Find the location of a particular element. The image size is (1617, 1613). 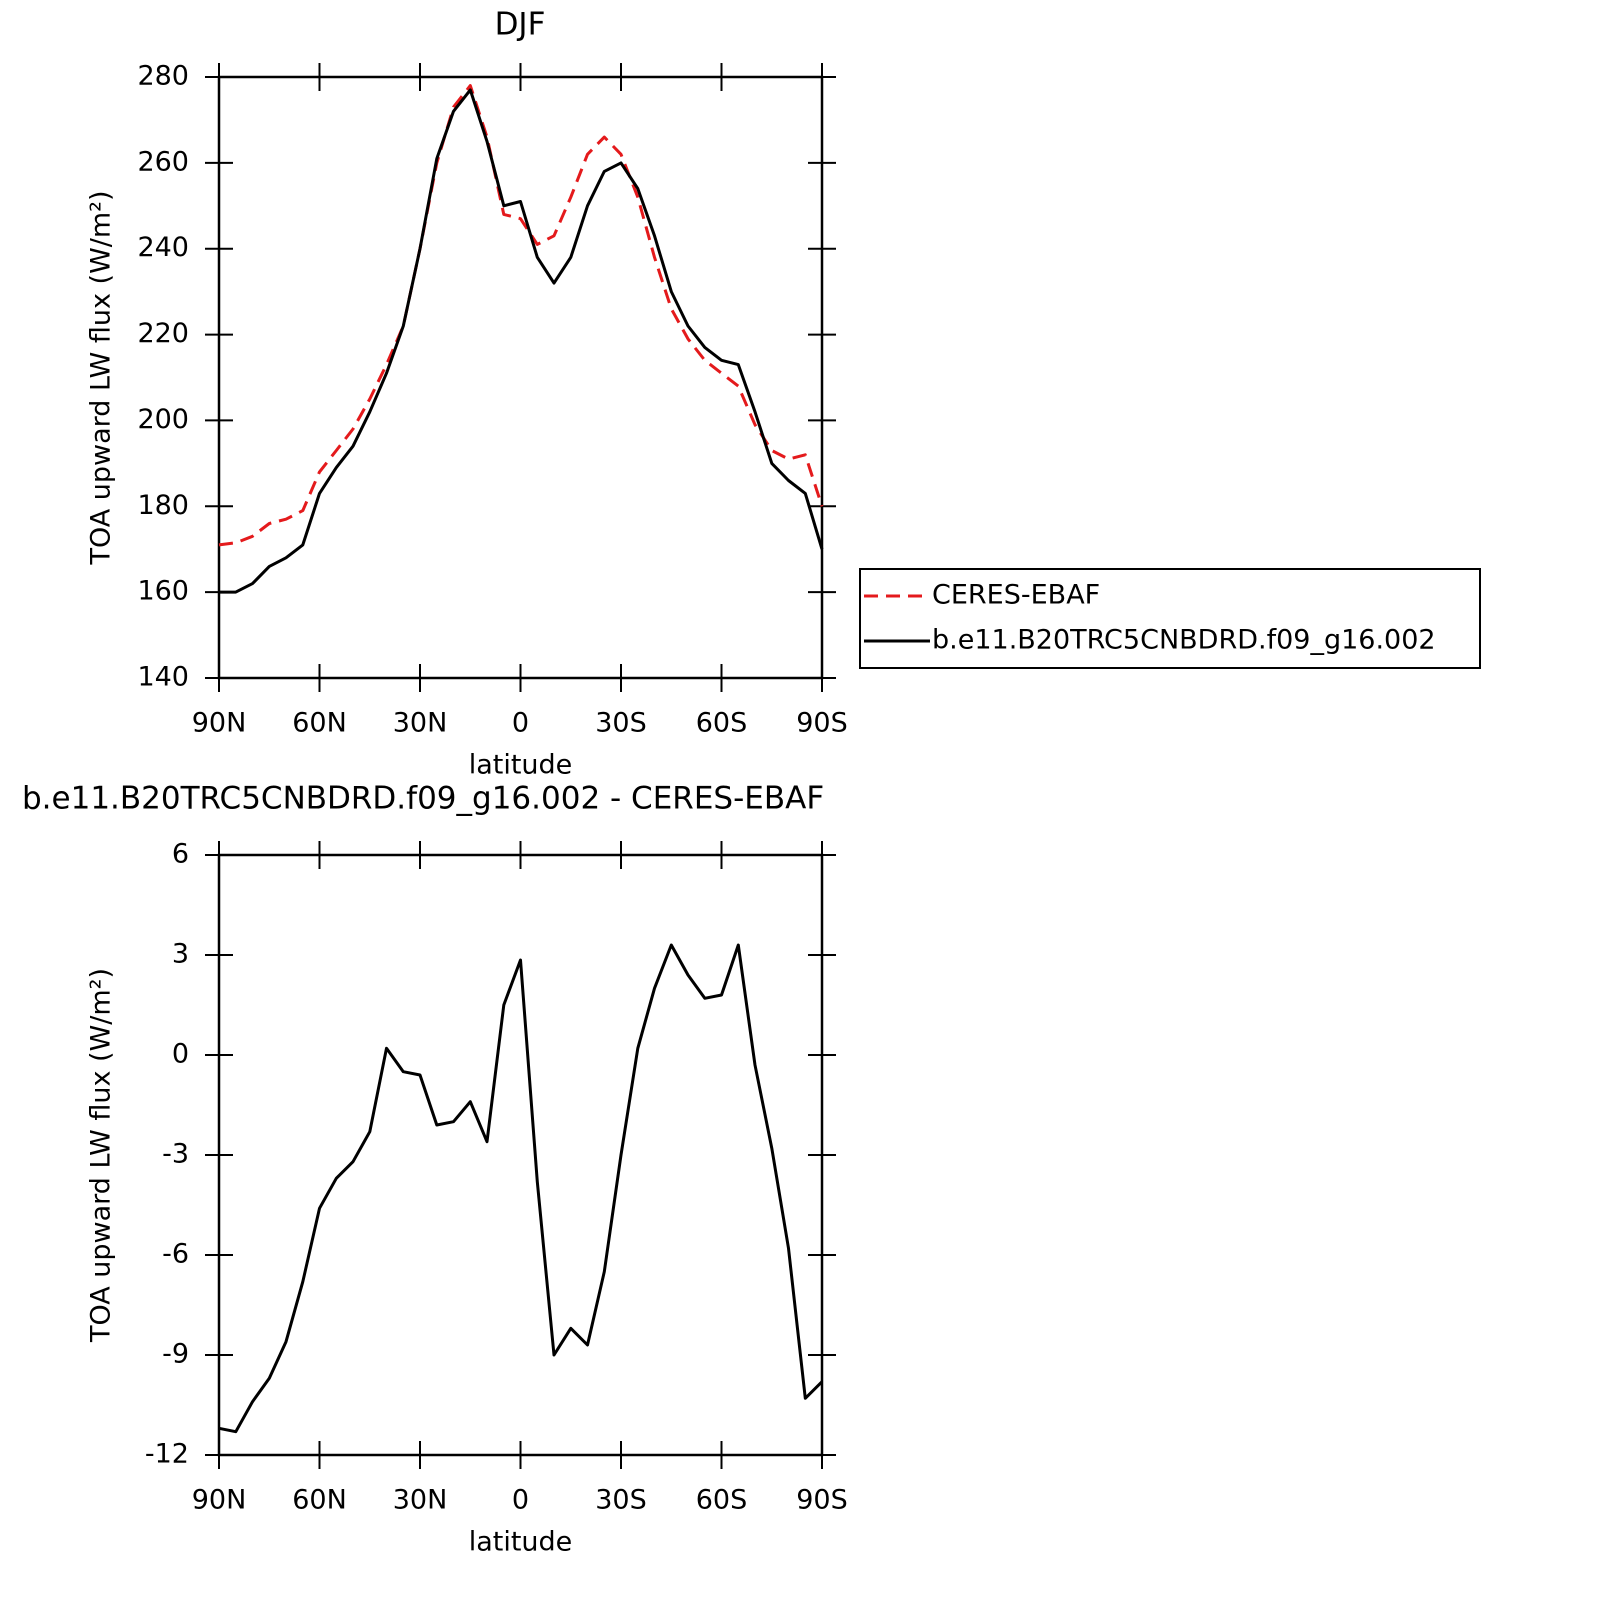

legend-box is located at coordinates (1170, 618).